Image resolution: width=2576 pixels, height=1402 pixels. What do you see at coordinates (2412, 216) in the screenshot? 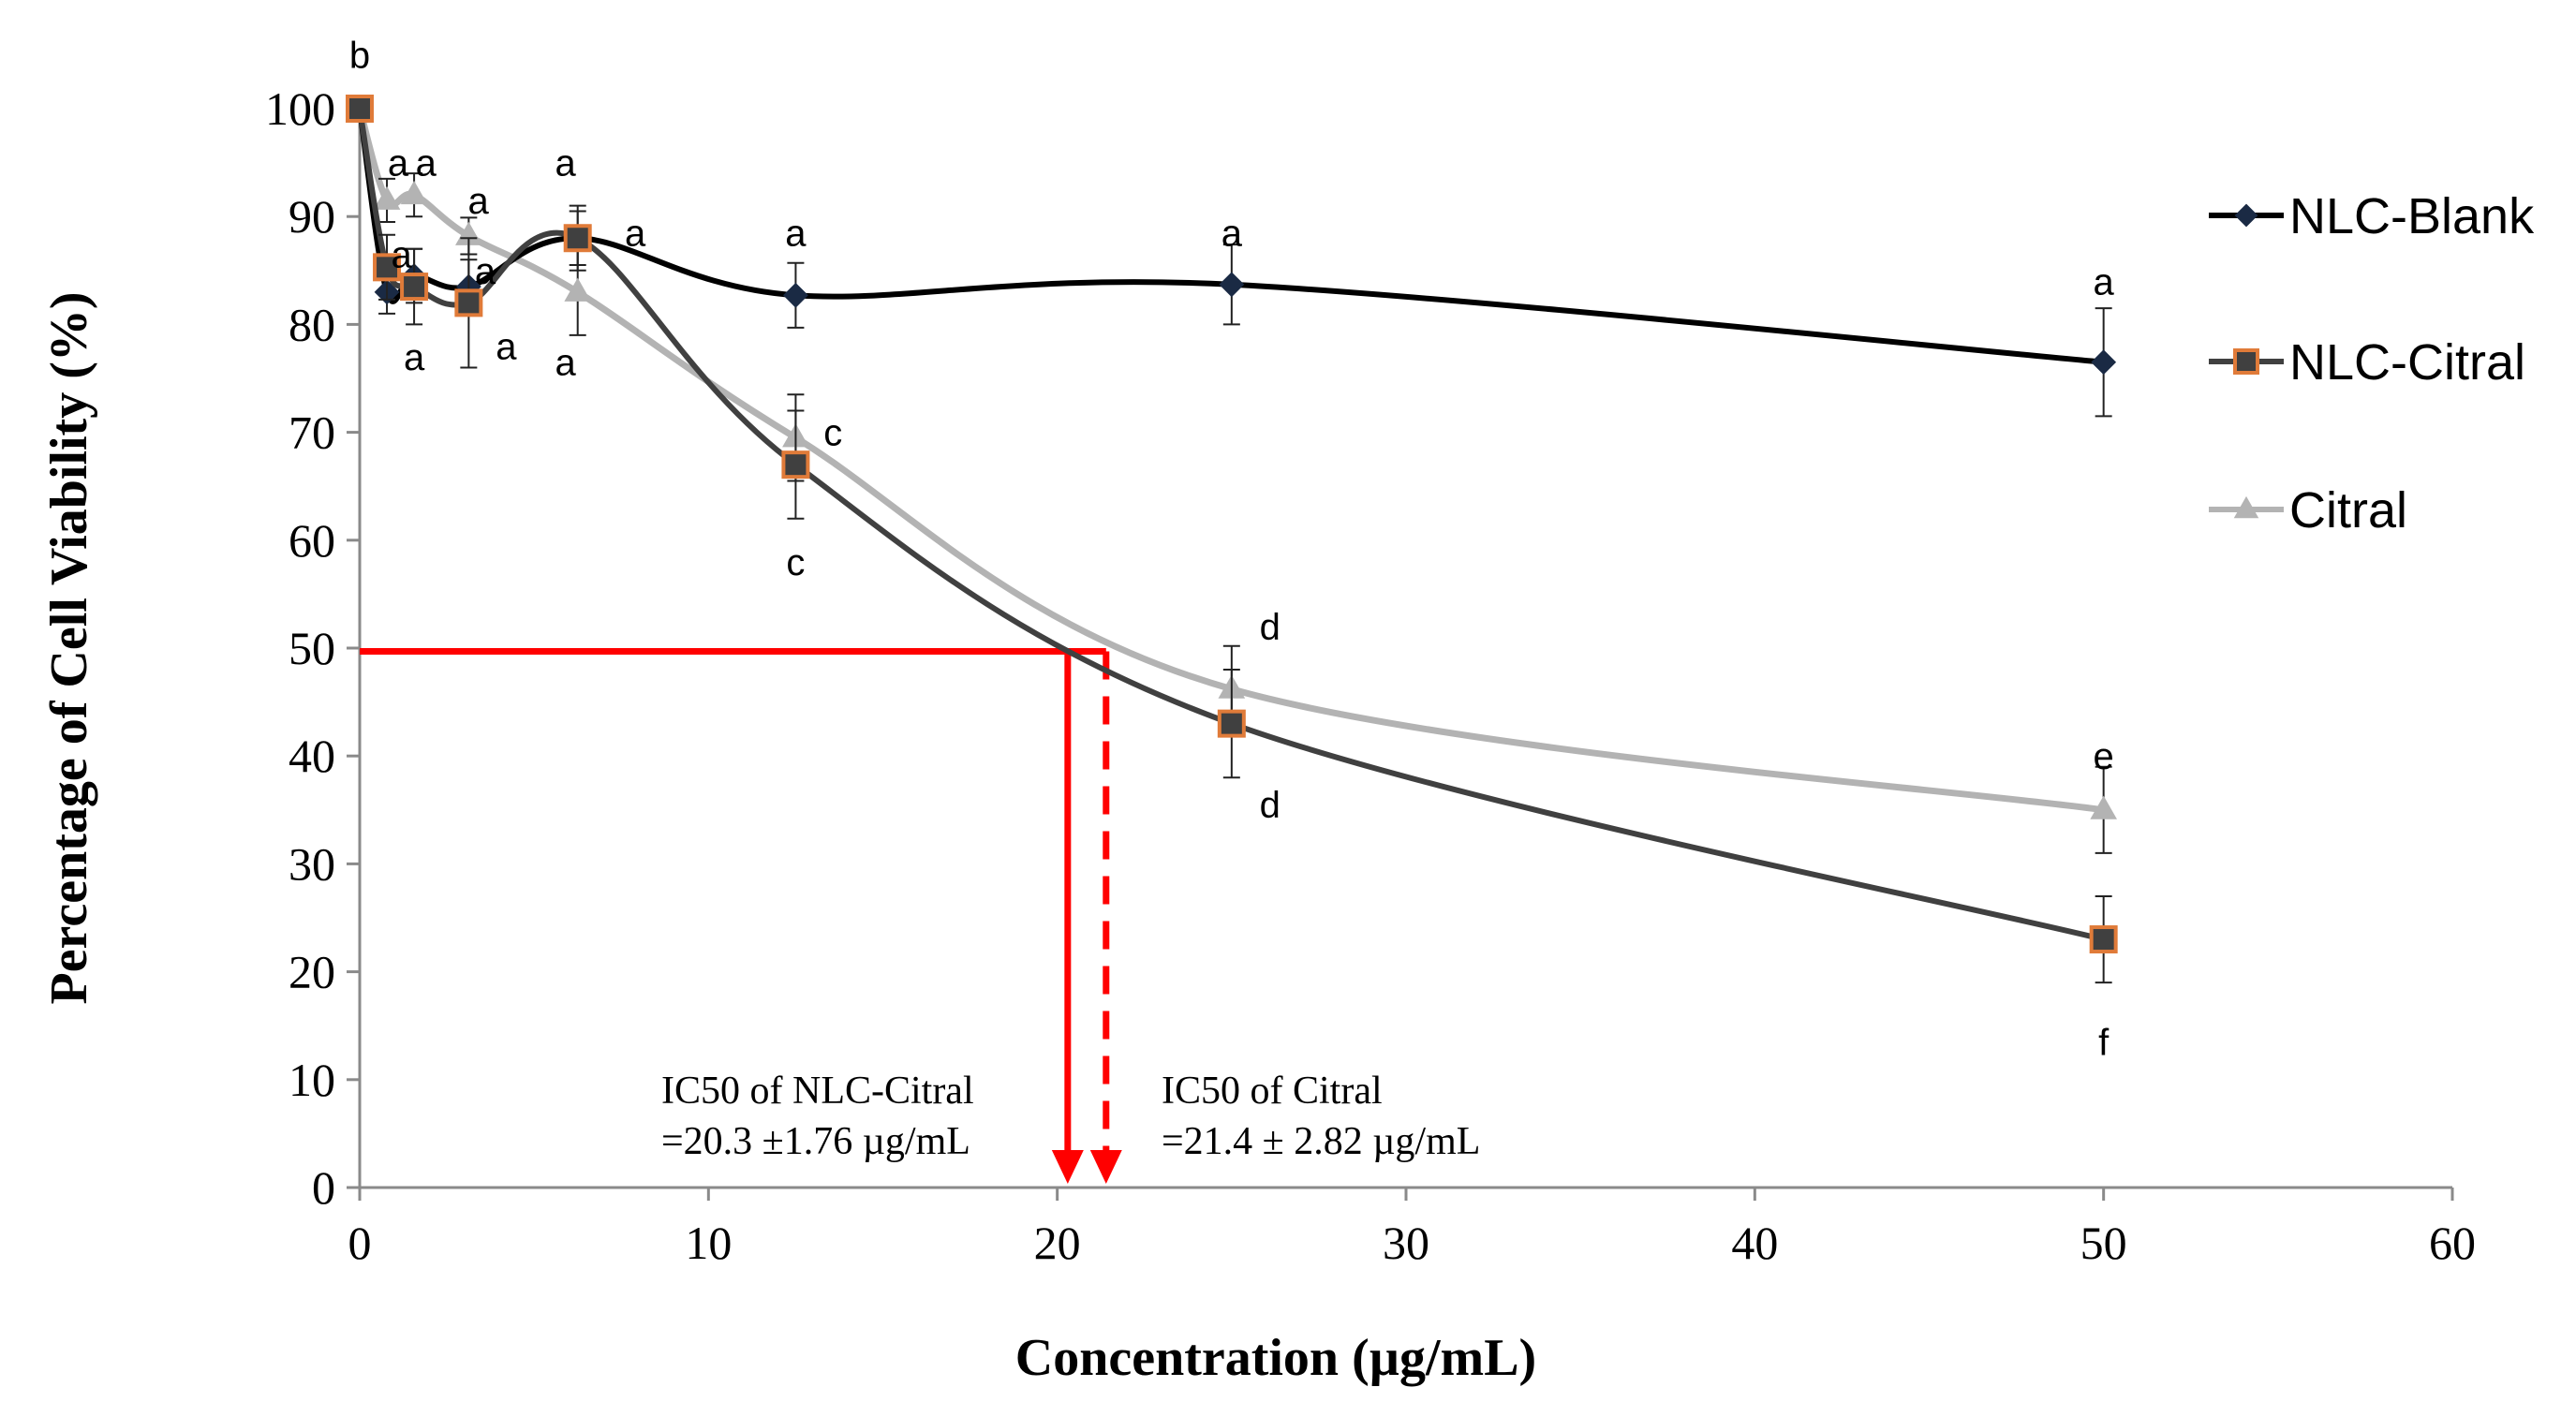
I see `legend-label: NLC-Blank` at bounding box center [2412, 216].